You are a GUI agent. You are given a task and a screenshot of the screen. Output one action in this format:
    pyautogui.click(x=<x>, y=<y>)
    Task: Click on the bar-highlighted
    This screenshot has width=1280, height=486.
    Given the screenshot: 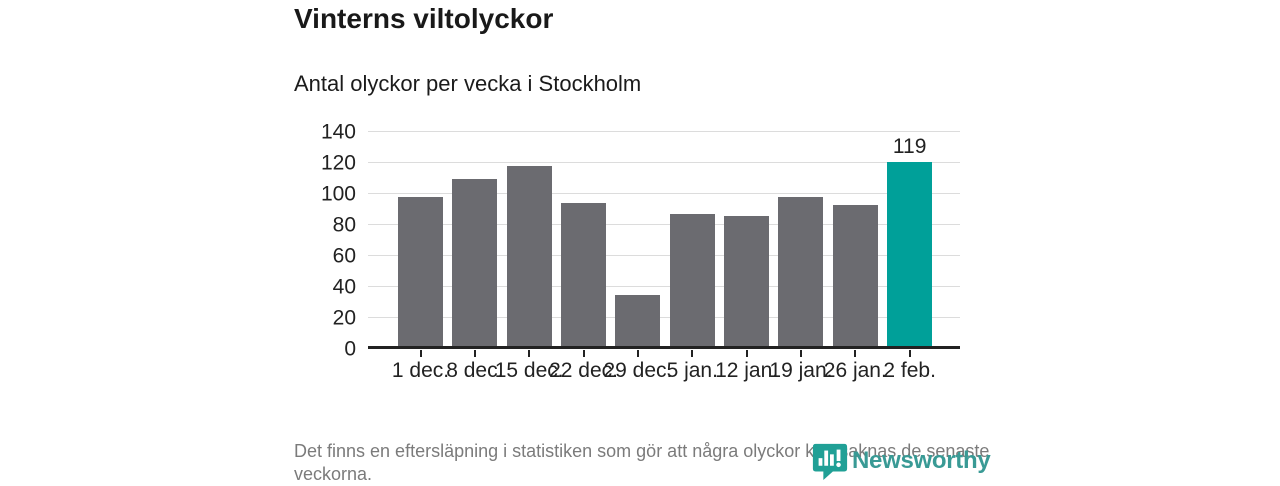 What is the action you would take?
    pyautogui.click(x=910, y=253)
    